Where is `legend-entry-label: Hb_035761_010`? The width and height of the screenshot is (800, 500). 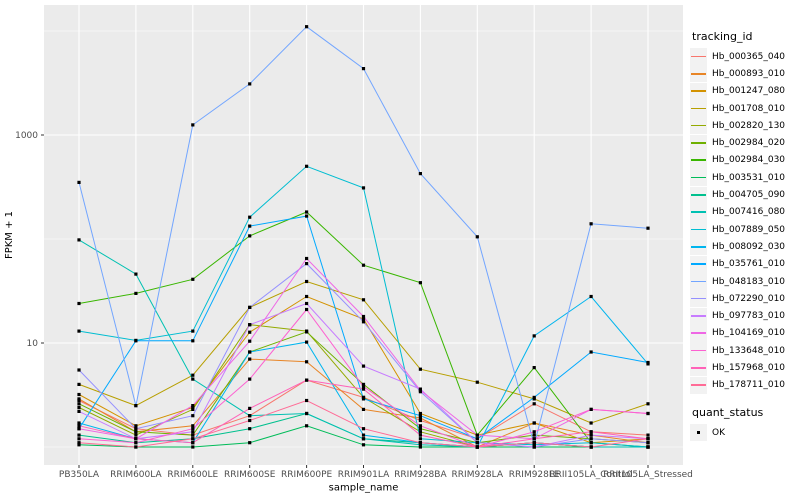
legend-entry-label: Hb_035761_010 is located at coordinates (749, 264).